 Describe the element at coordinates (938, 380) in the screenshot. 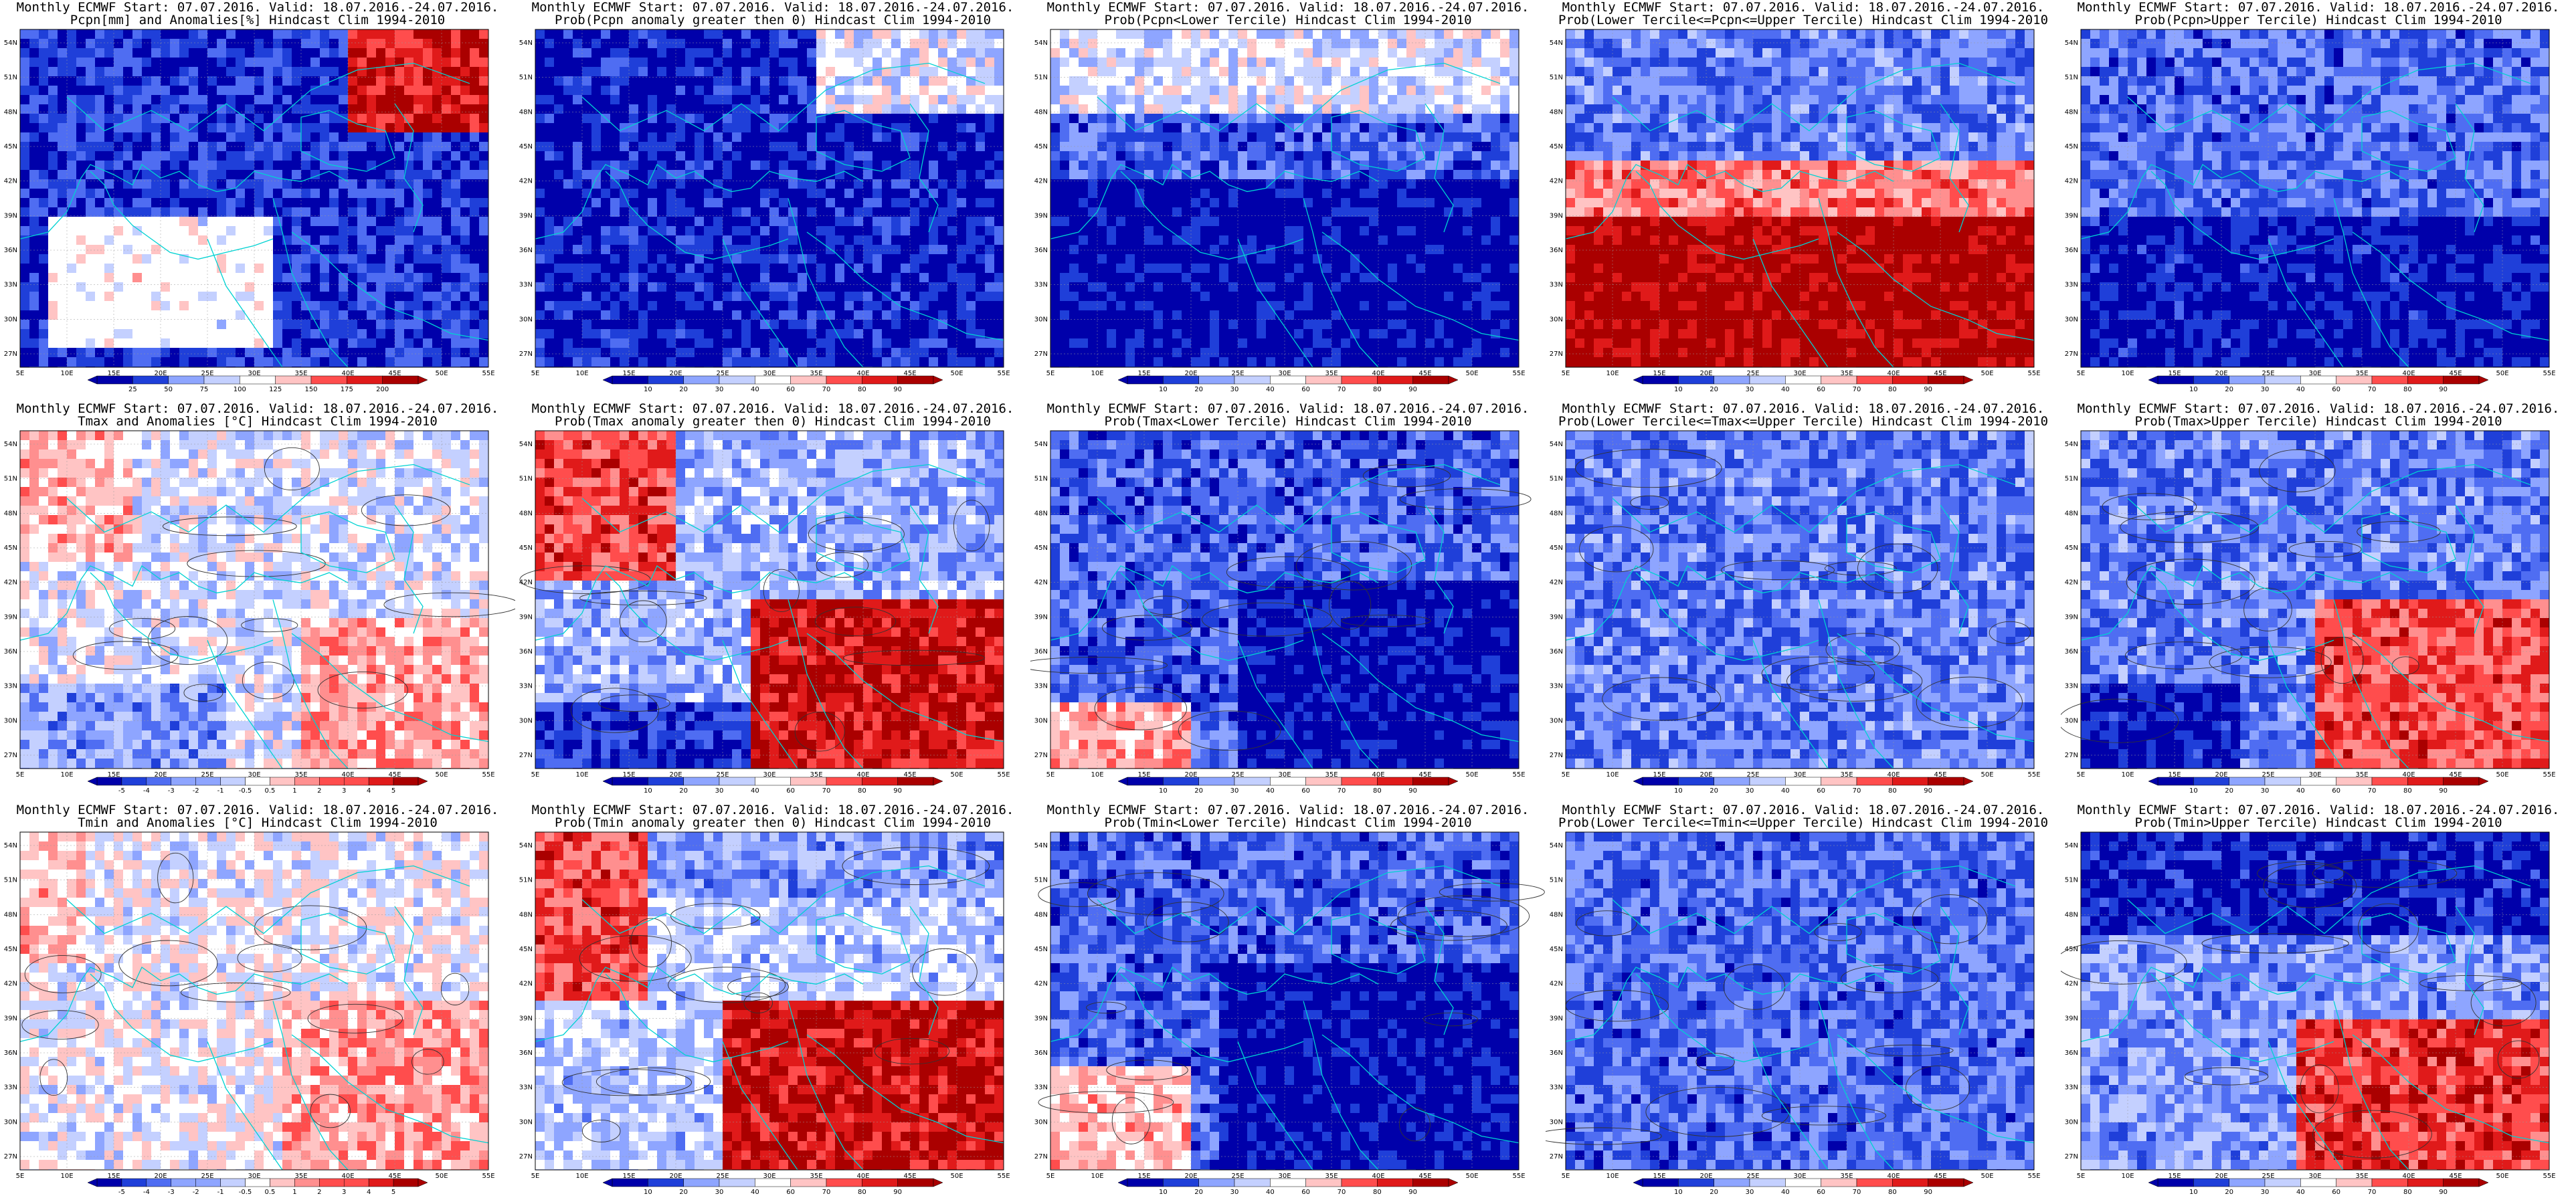

I see `colorbar-max-arrow` at that location.